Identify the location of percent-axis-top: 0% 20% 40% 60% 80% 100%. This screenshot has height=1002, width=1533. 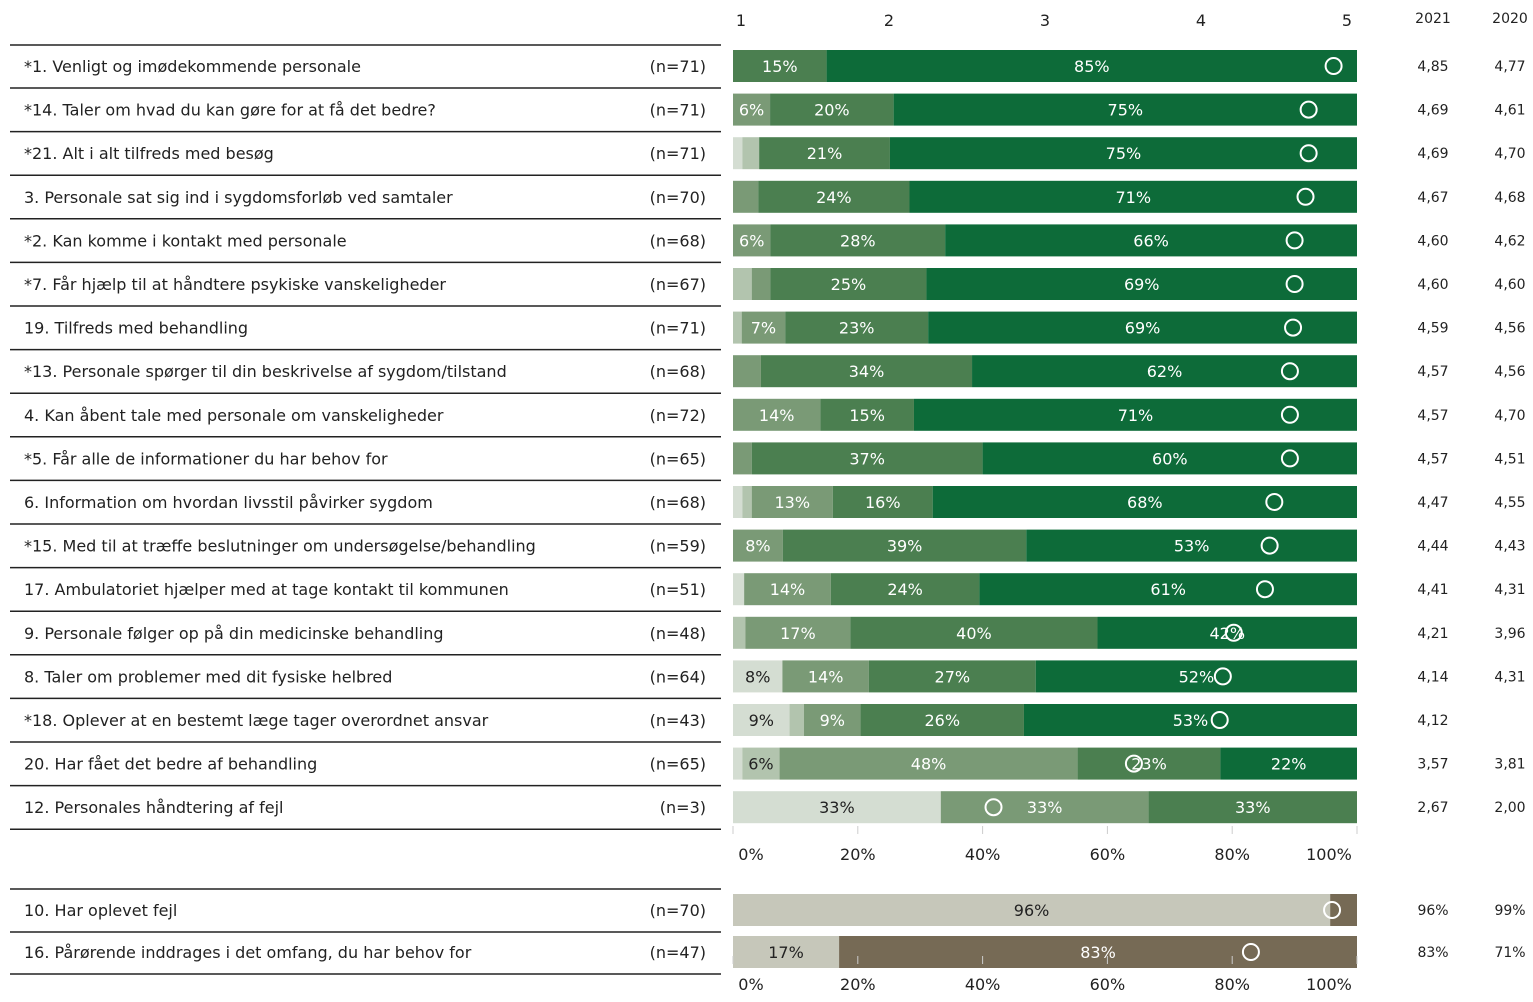
(1045, 845).